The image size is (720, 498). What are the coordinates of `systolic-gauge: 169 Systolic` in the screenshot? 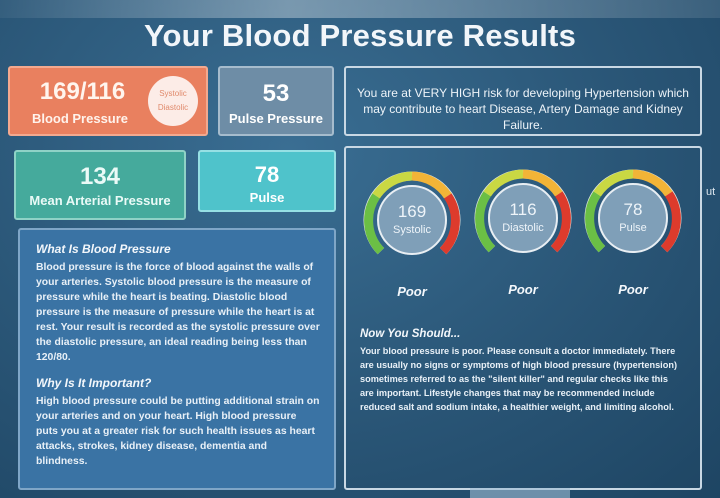 It's located at (412, 220).